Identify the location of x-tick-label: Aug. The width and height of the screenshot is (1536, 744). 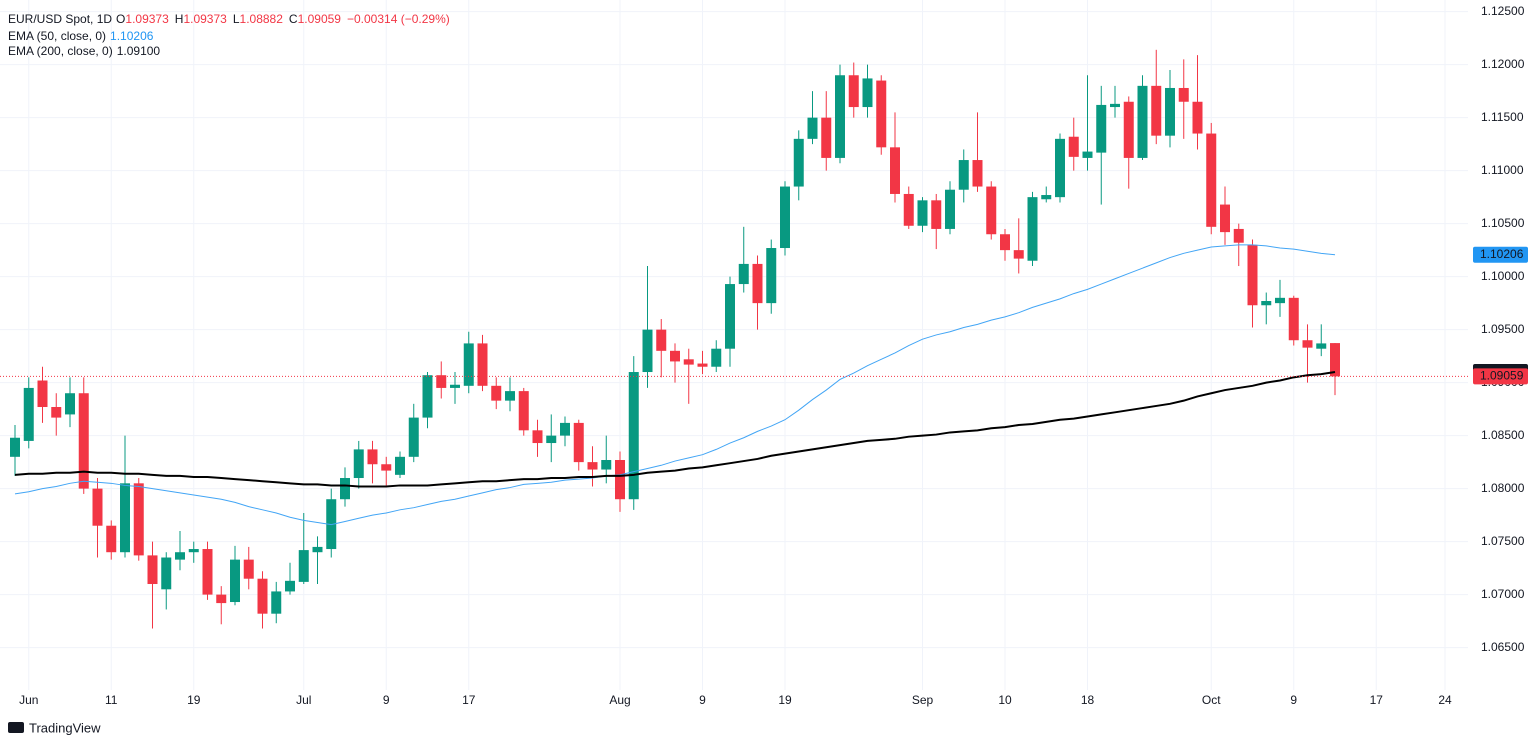
(619, 700).